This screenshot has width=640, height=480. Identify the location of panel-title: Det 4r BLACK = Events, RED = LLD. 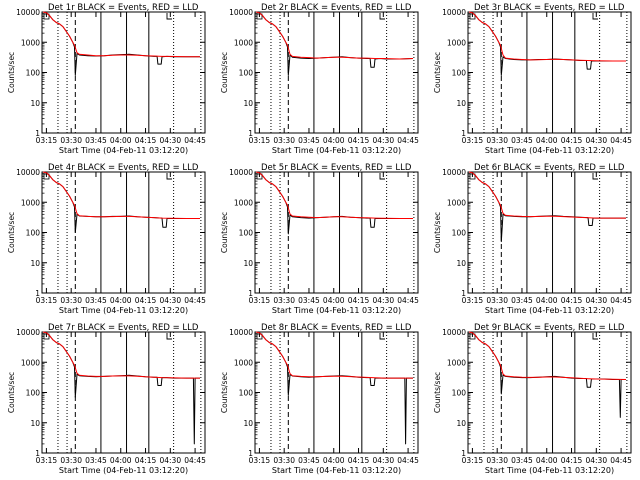
(123, 168).